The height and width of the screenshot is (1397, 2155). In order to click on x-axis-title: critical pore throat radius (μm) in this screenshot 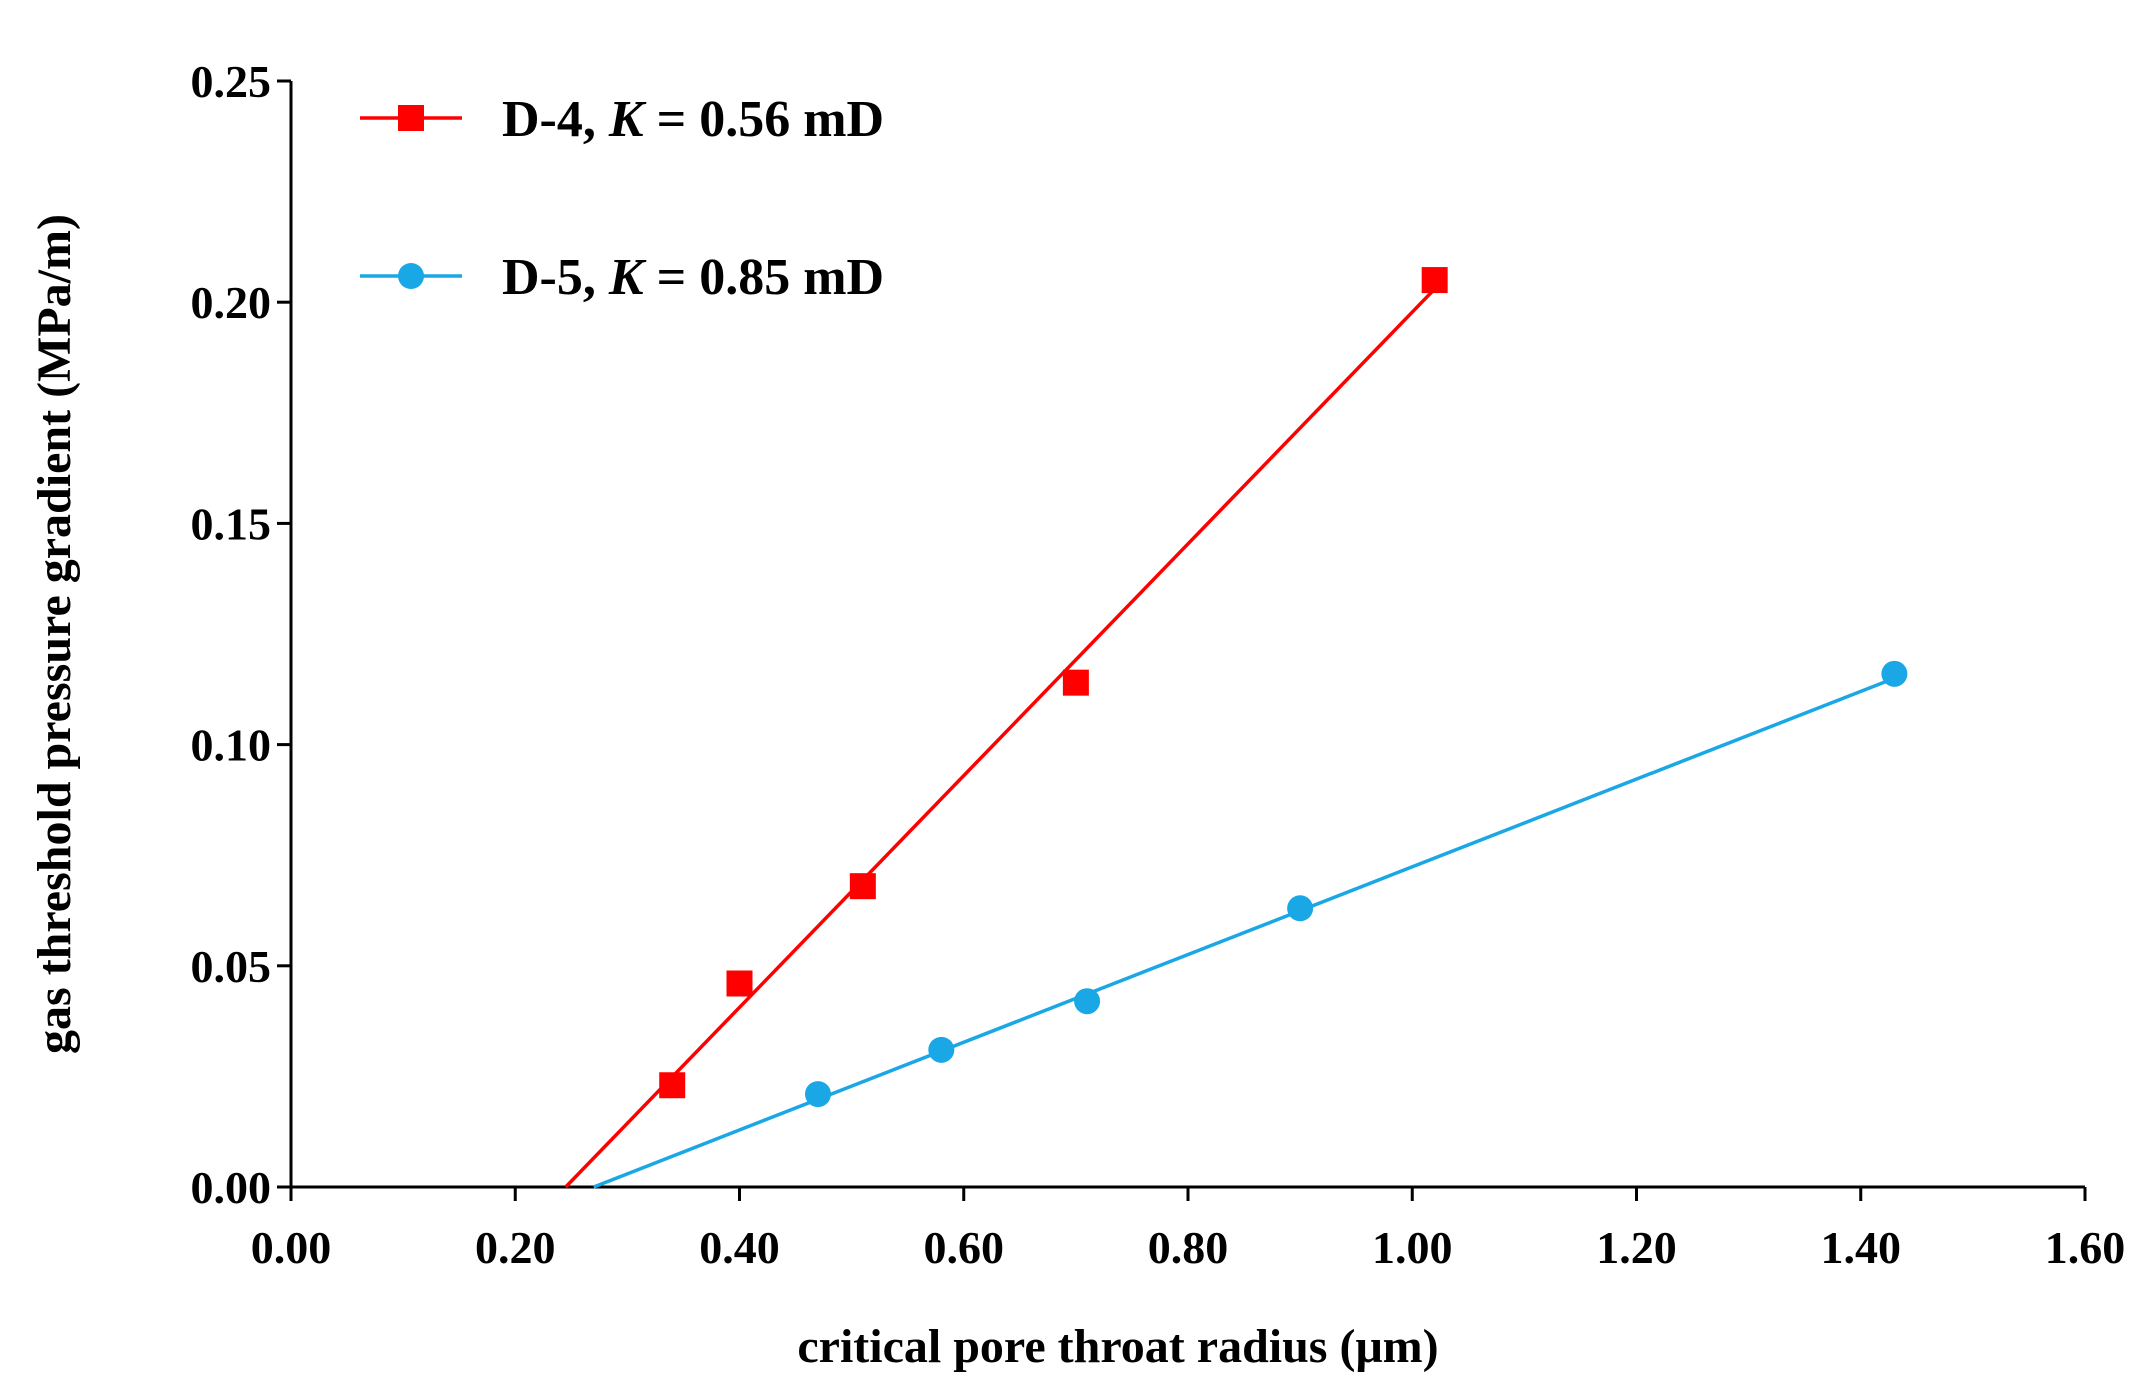, I will do `click(1117, 1346)`.